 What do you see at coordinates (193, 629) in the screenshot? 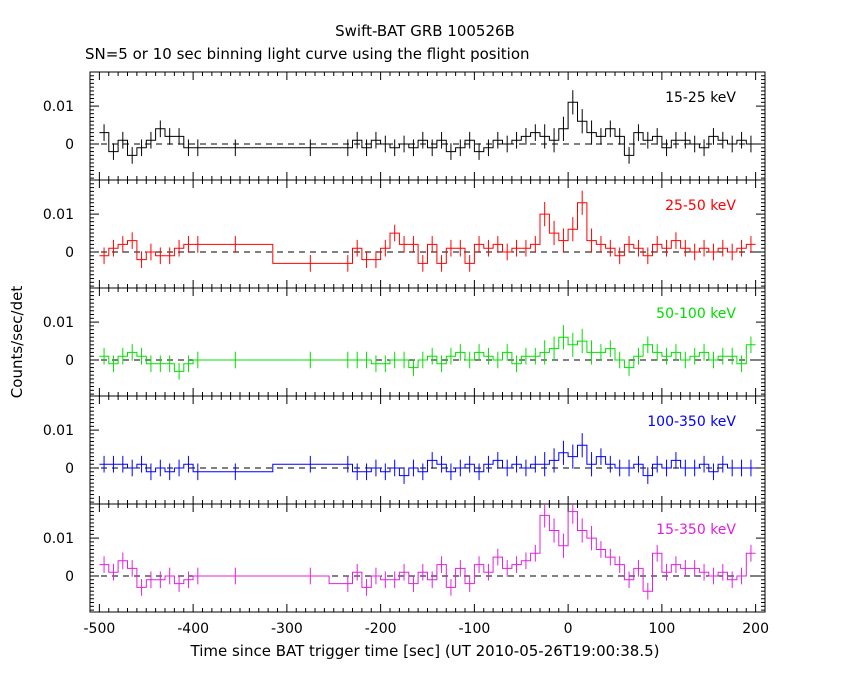
I see `x-tick-label: -400` at bounding box center [193, 629].